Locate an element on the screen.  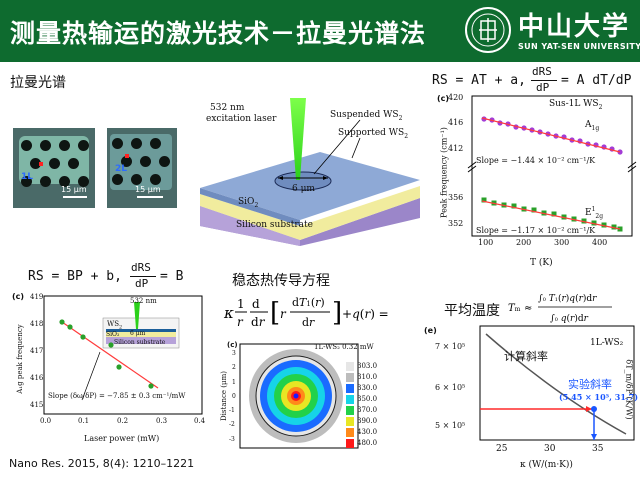
svg-text: r is located at coordinates (240, 322).